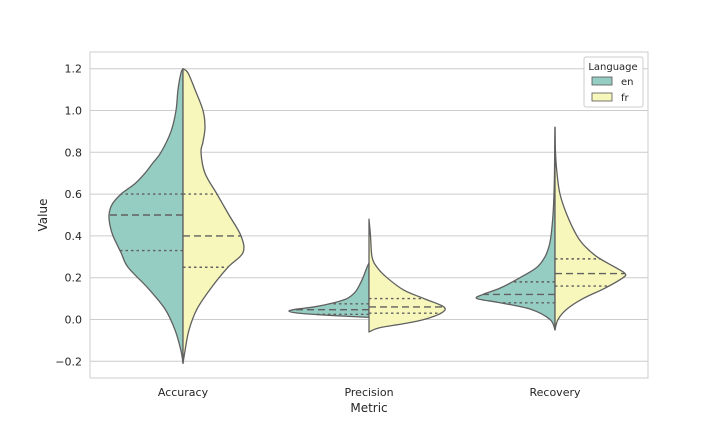 Image resolution: width=720 pixels, height=432 pixels. What do you see at coordinates (602, 97) in the screenshot?
I see `legend-swatch-fr` at bounding box center [602, 97].